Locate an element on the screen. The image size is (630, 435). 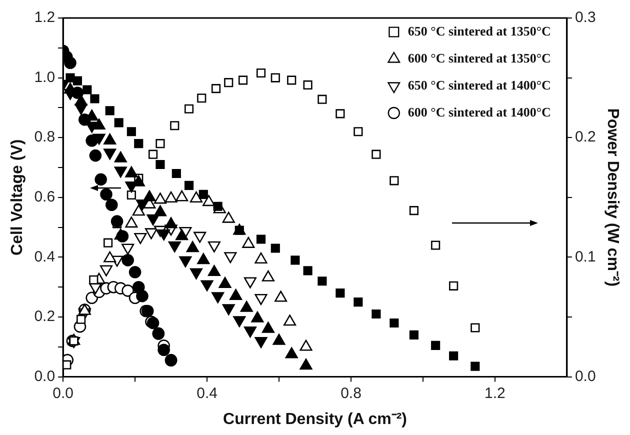
y-tick-label: 0.2 is located at coordinates (45, 317).